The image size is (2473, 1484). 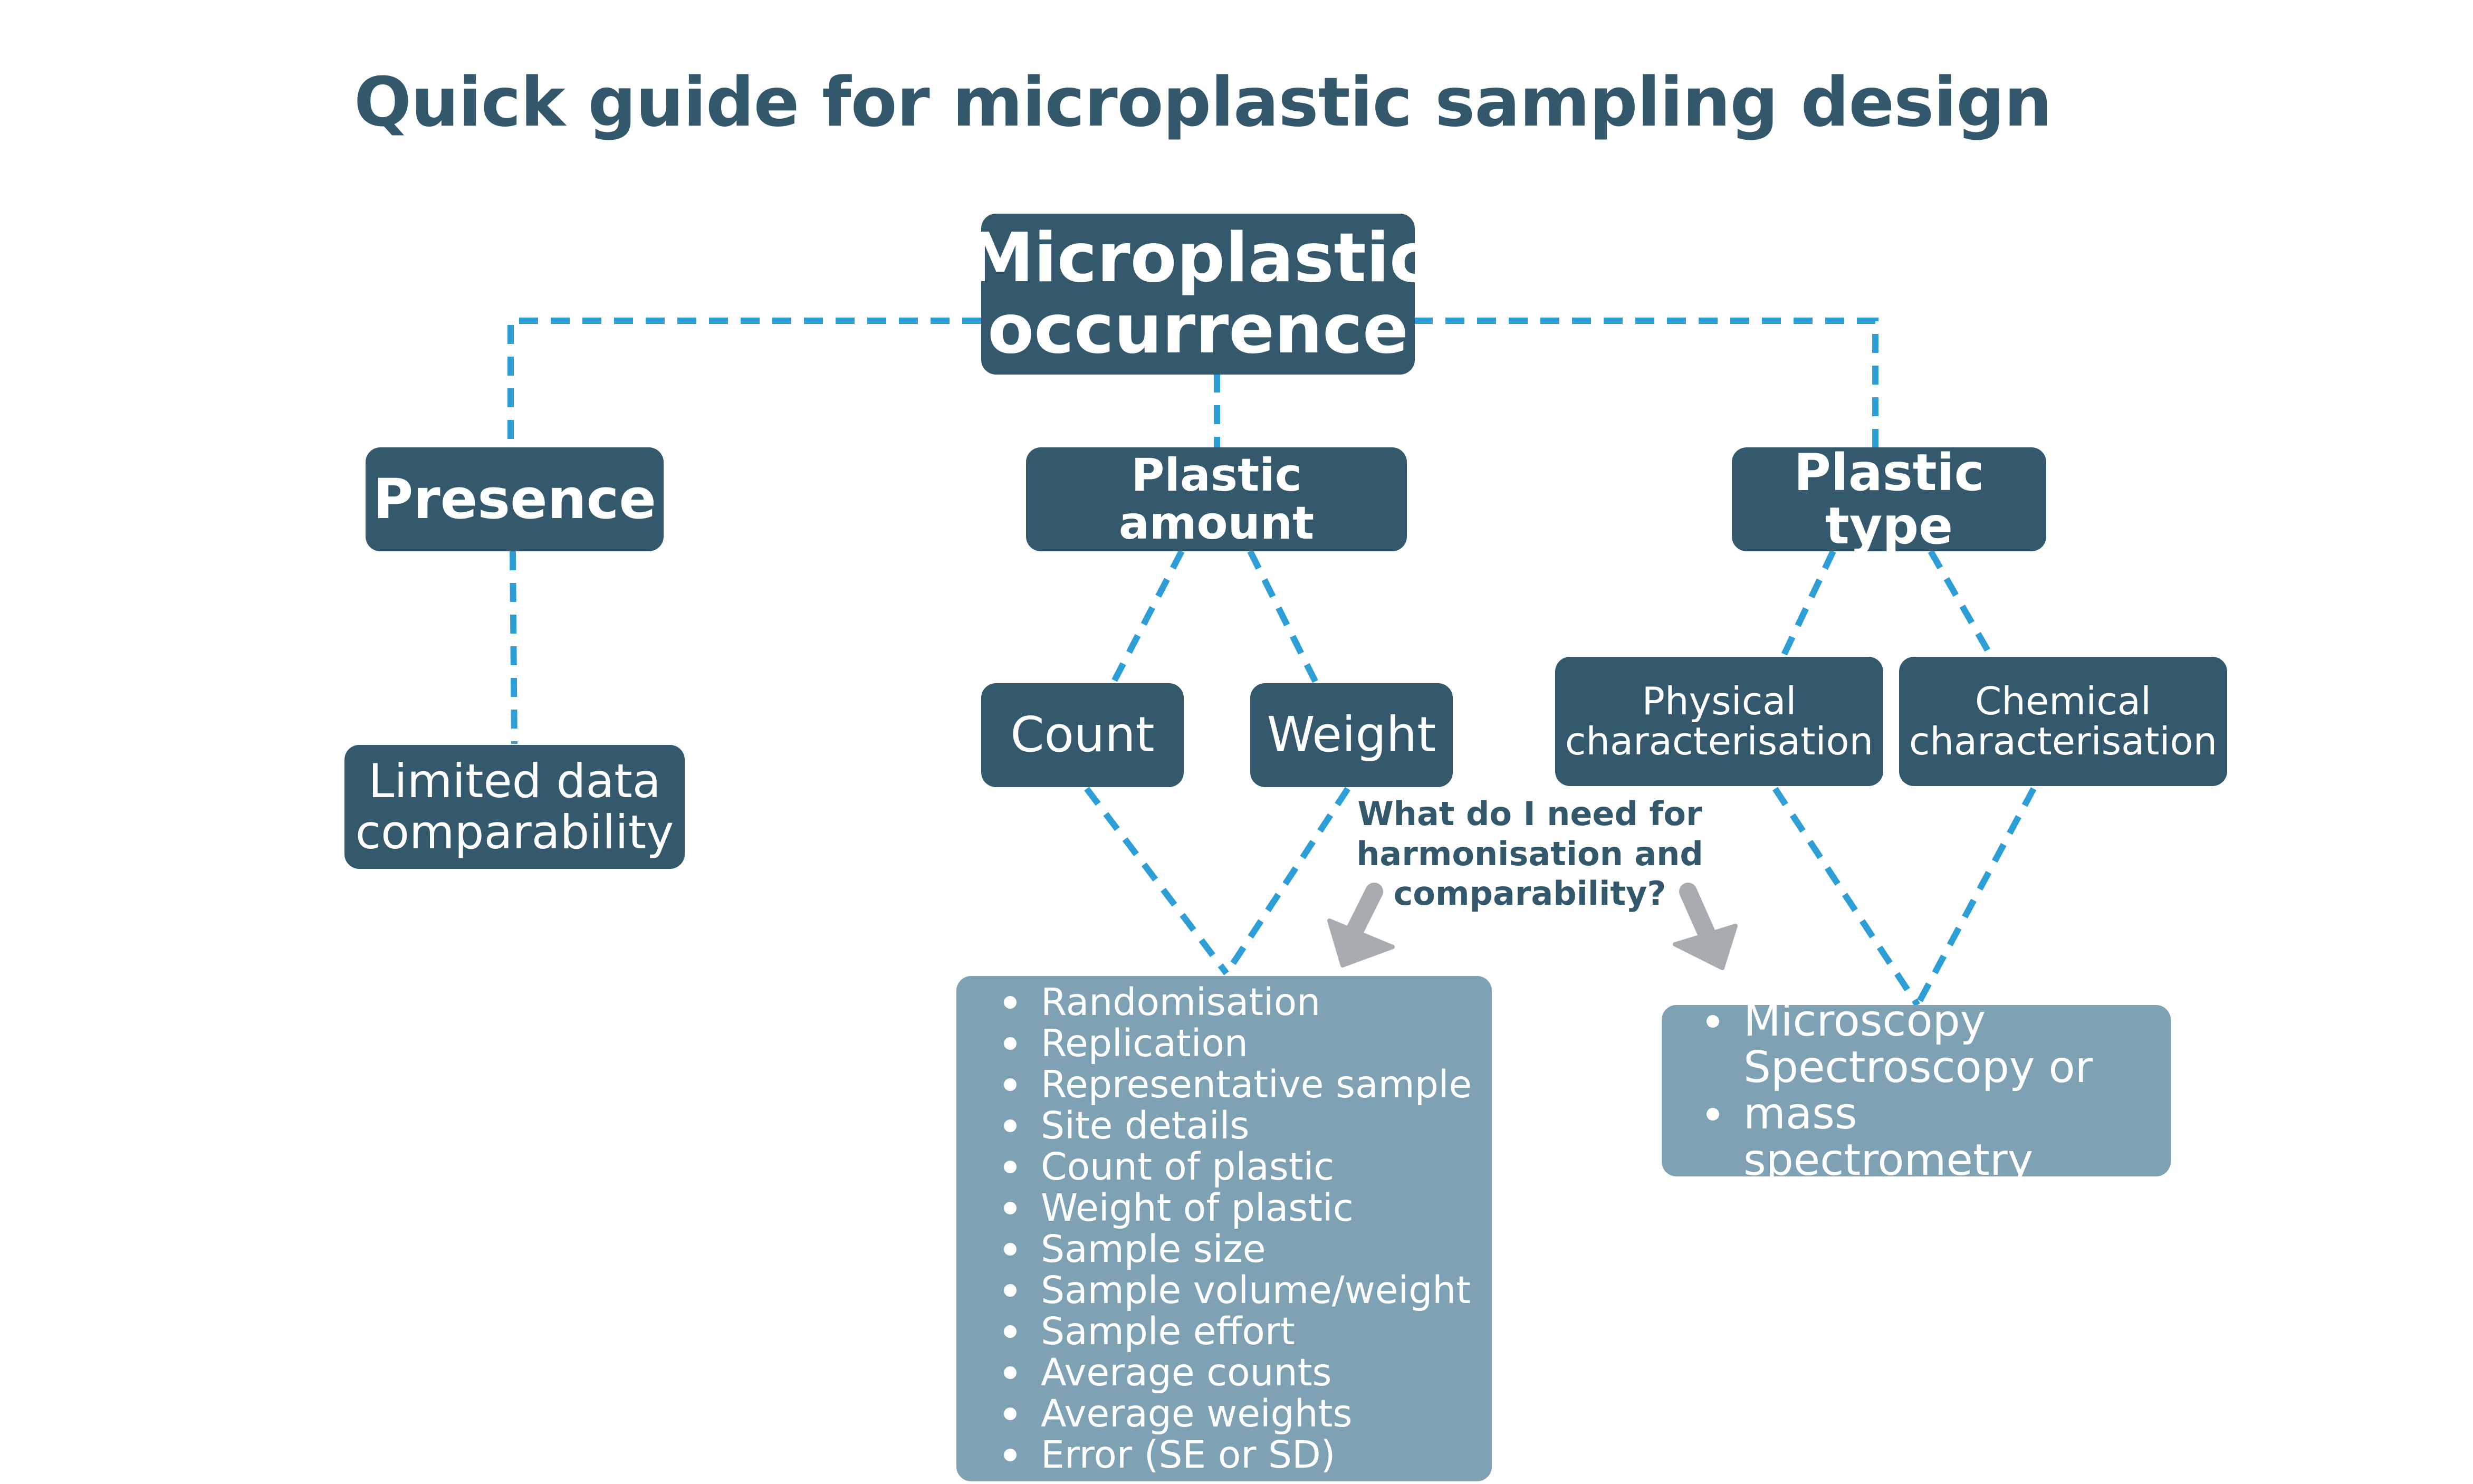 I want to click on weight-node: Weight, so click(x=1351, y=735).